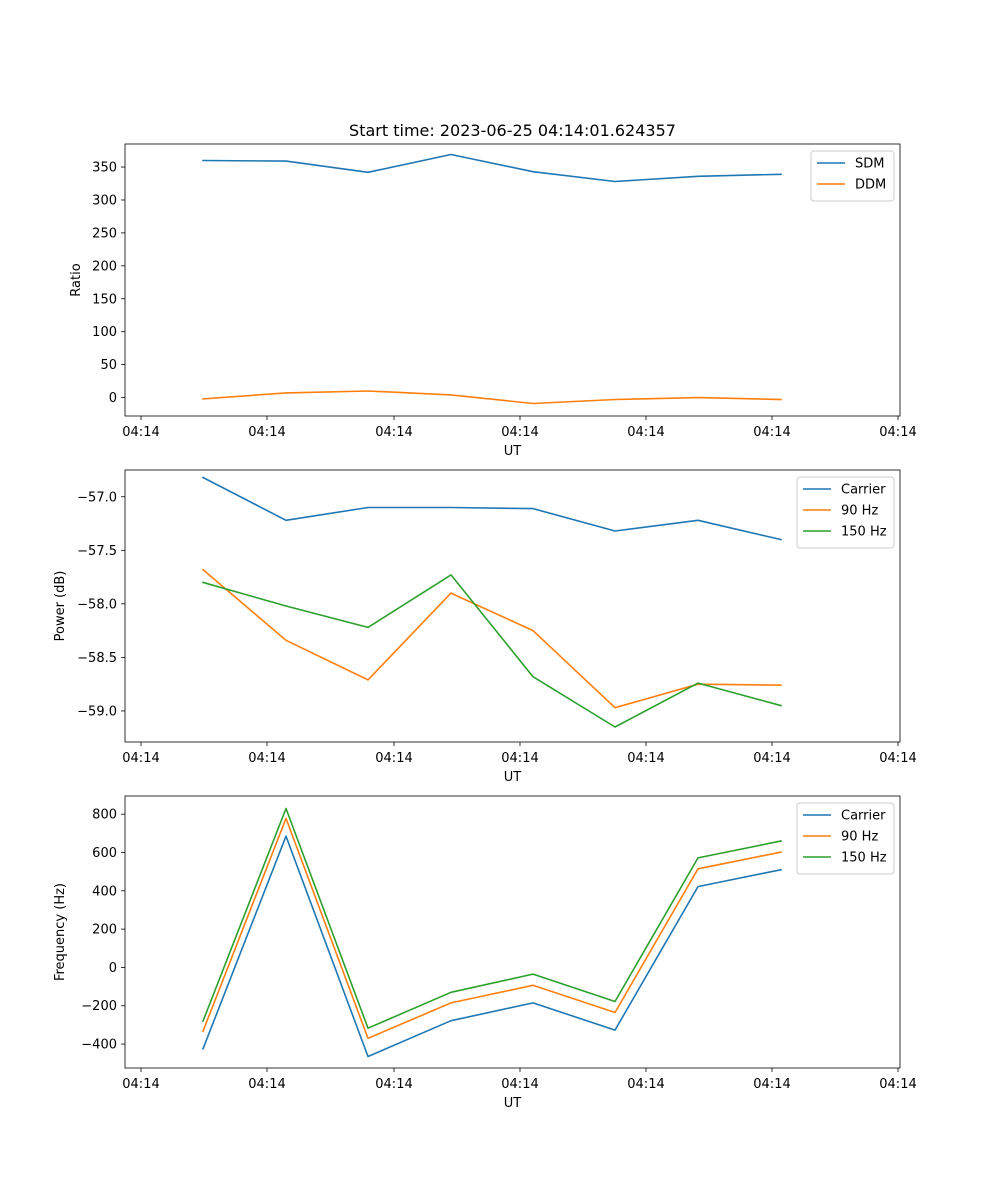 The image size is (1000, 1200). I want to click on y-tick-label: 350, so click(104, 168).